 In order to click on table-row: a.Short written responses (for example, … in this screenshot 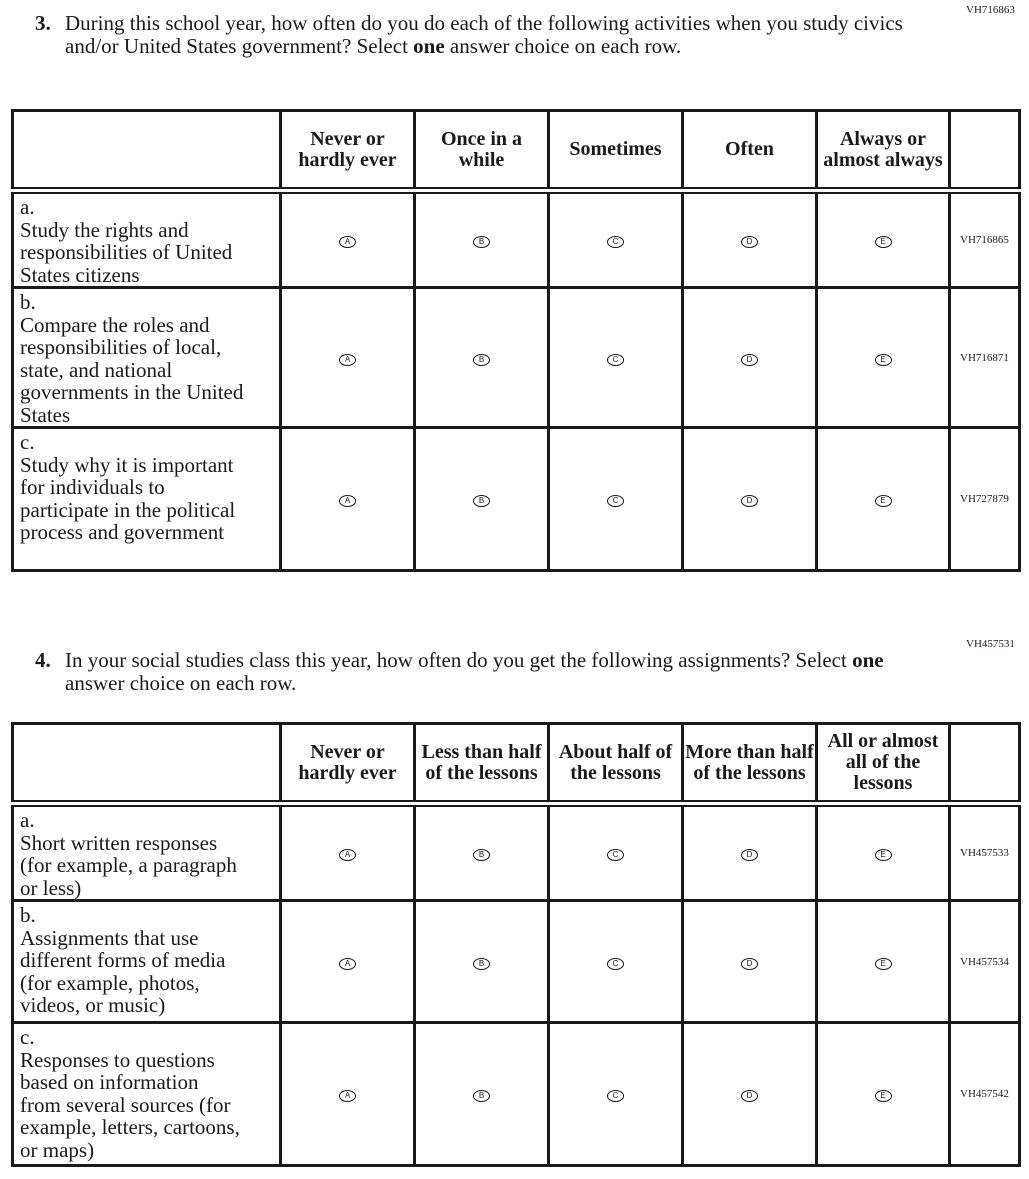, I will do `click(516, 852)`.